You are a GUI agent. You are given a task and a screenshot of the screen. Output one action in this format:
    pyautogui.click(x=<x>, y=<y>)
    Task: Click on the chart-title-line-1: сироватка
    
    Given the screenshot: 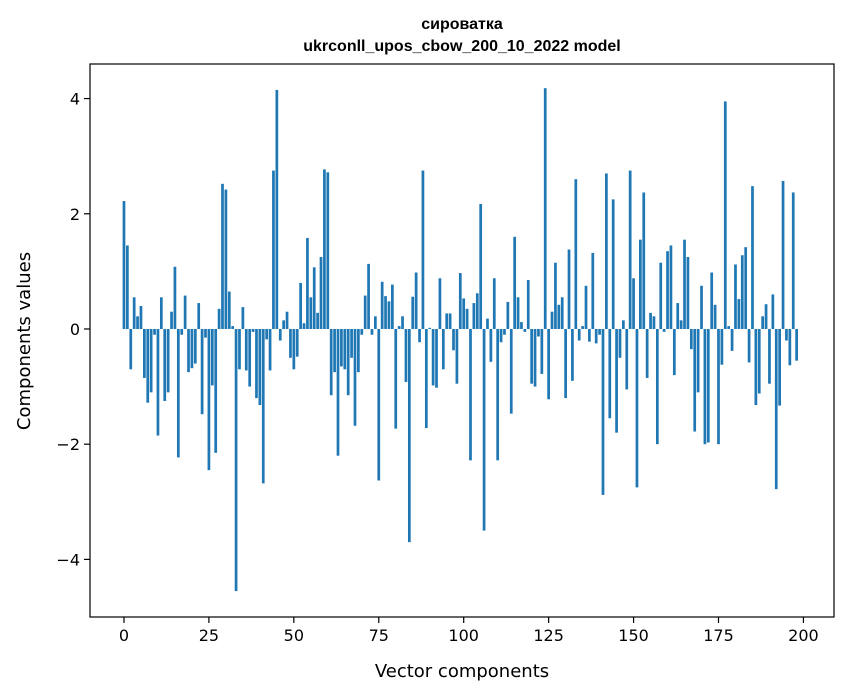 What is the action you would take?
    pyautogui.click(x=462, y=24)
    